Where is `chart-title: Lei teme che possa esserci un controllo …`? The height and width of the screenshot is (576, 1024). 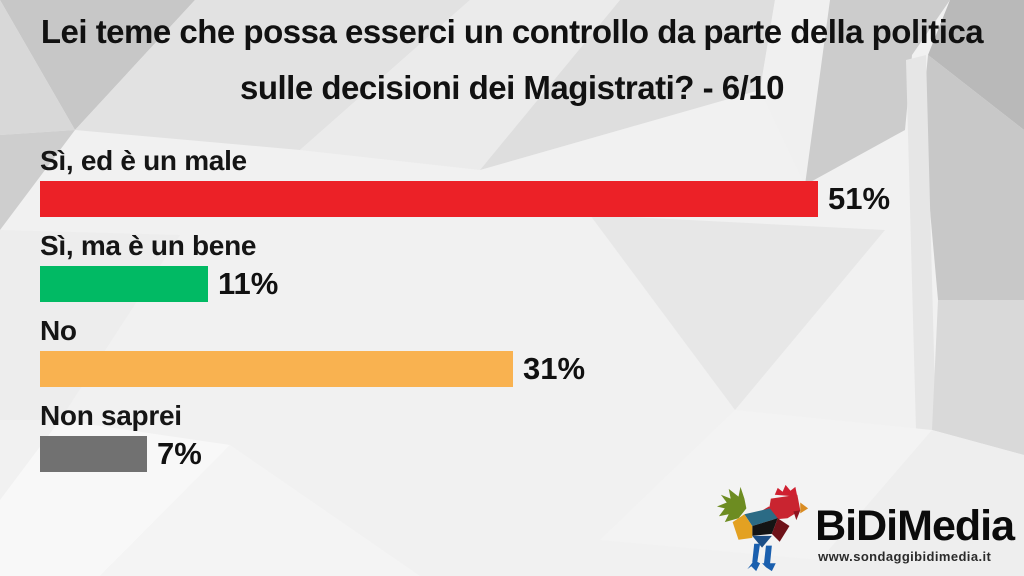
chart-title: Lei teme che possa esserci un controllo … is located at coordinates (512, 59).